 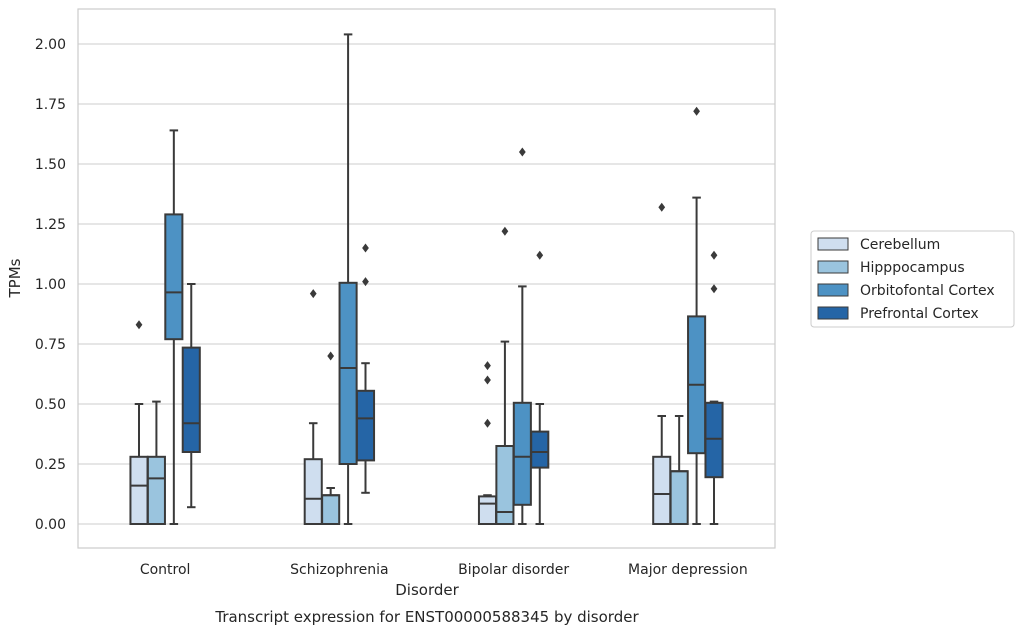 What do you see at coordinates (427, 590) in the screenshot?
I see `x-axis-label: Disorder` at bounding box center [427, 590].